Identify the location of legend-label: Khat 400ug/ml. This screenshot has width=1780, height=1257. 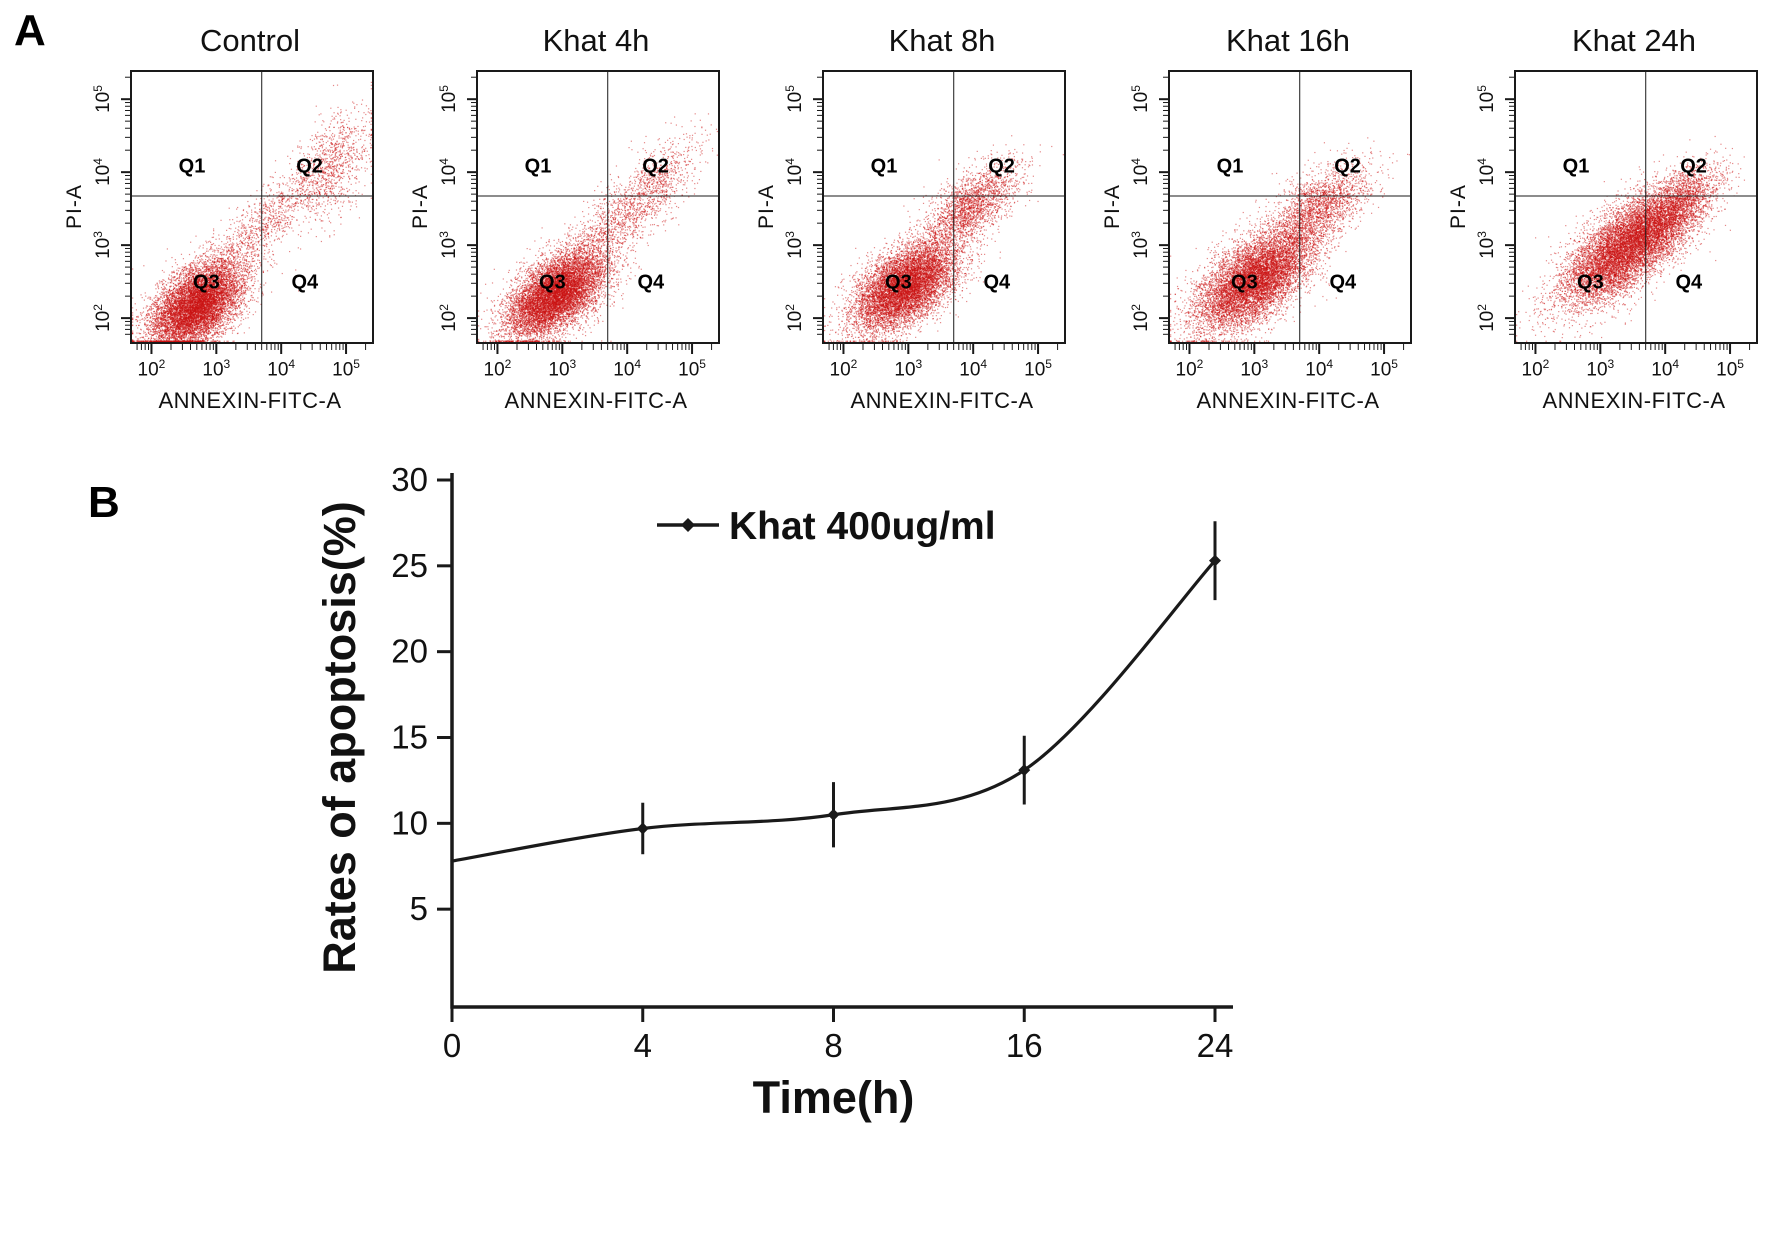
(862, 526).